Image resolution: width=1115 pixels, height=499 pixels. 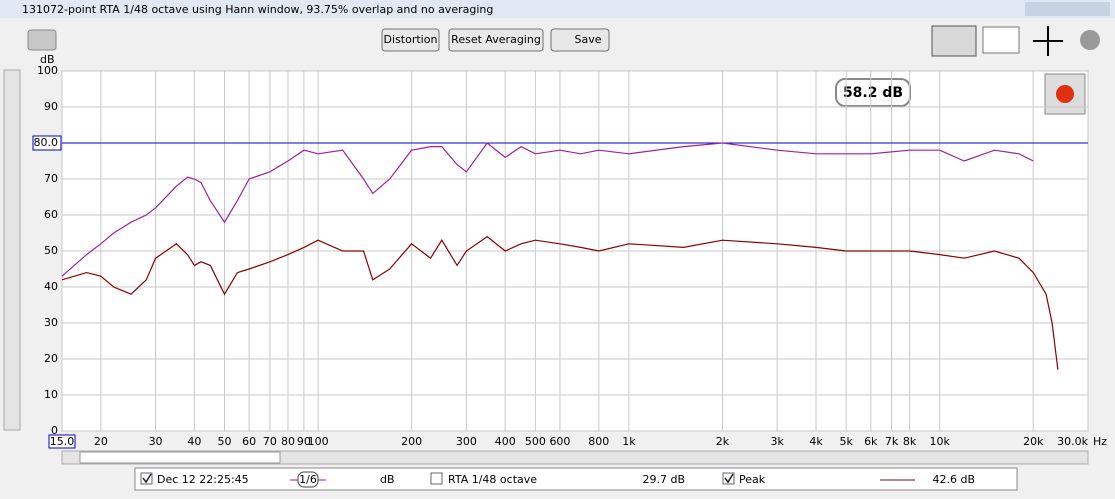 What do you see at coordinates (663, 479) in the screenshot?
I see `legend-rta-reading: 29.7 dB` at bounding box center [663, 479].